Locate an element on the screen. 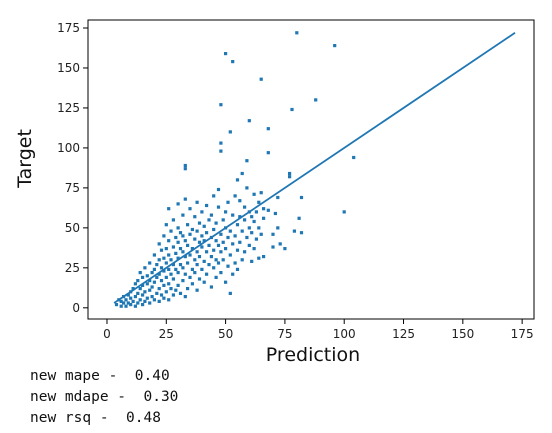 Image resolution: width=552 pixels, height=433 pixels. x-tick-label: 75 is located at coordinates (284, 334).